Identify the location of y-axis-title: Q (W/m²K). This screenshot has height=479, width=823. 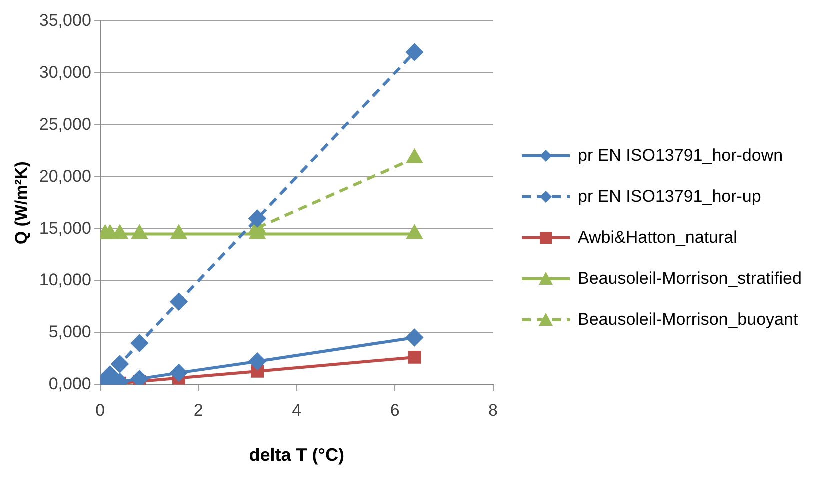
(21, 203).